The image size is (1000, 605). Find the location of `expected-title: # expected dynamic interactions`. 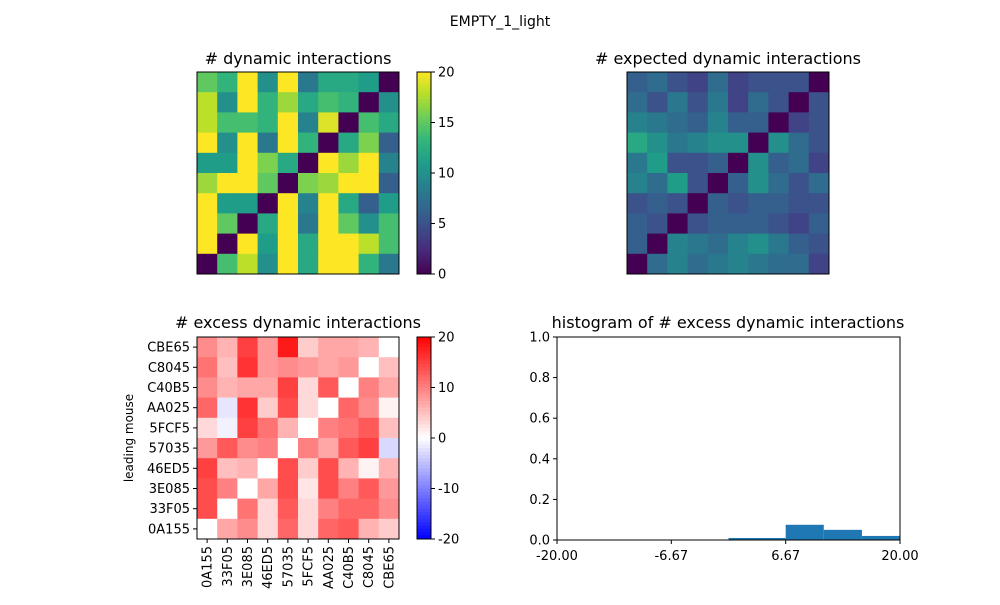

expected-title: # expected dynamic interactions is located at coordinates (728, 58).